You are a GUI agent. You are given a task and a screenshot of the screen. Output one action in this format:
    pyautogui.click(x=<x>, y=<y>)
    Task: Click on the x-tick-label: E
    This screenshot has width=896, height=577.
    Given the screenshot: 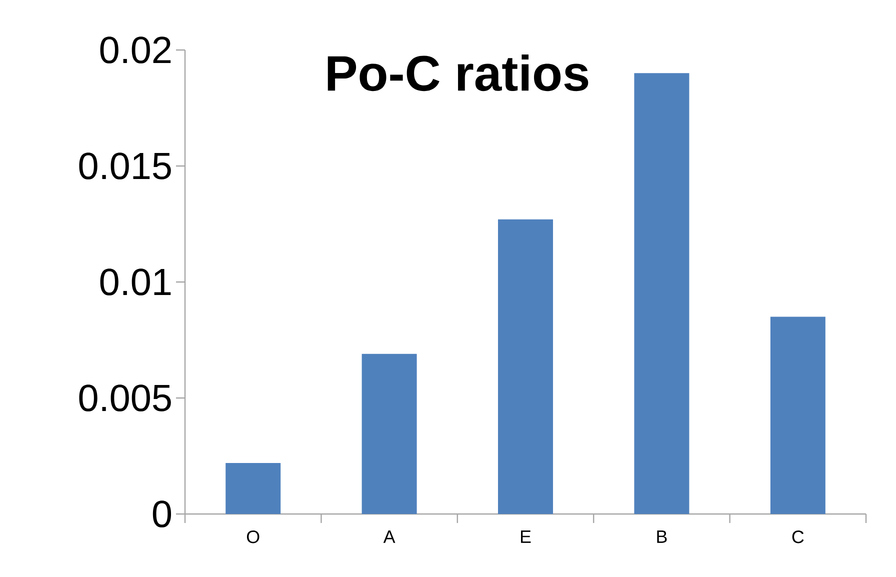 What is the action you would take?
    pyautogui.click(x=525, y=536)
    